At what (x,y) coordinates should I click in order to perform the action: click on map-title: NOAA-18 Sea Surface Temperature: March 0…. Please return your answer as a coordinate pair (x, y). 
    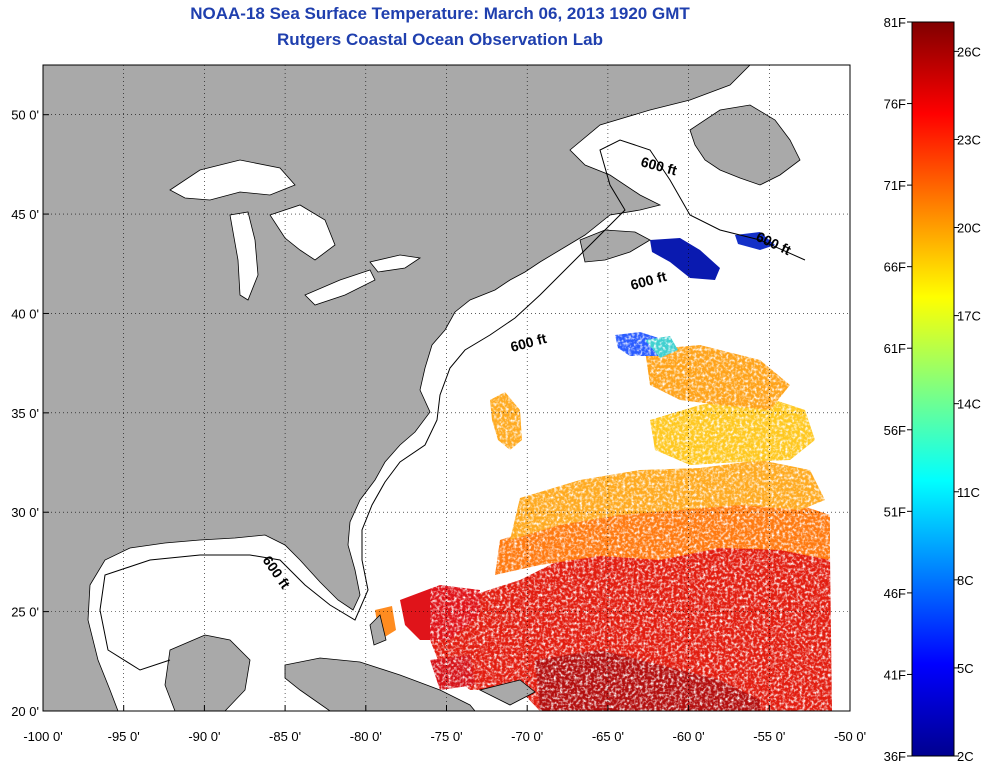
    Looking at the image, I should click on (440, 13).